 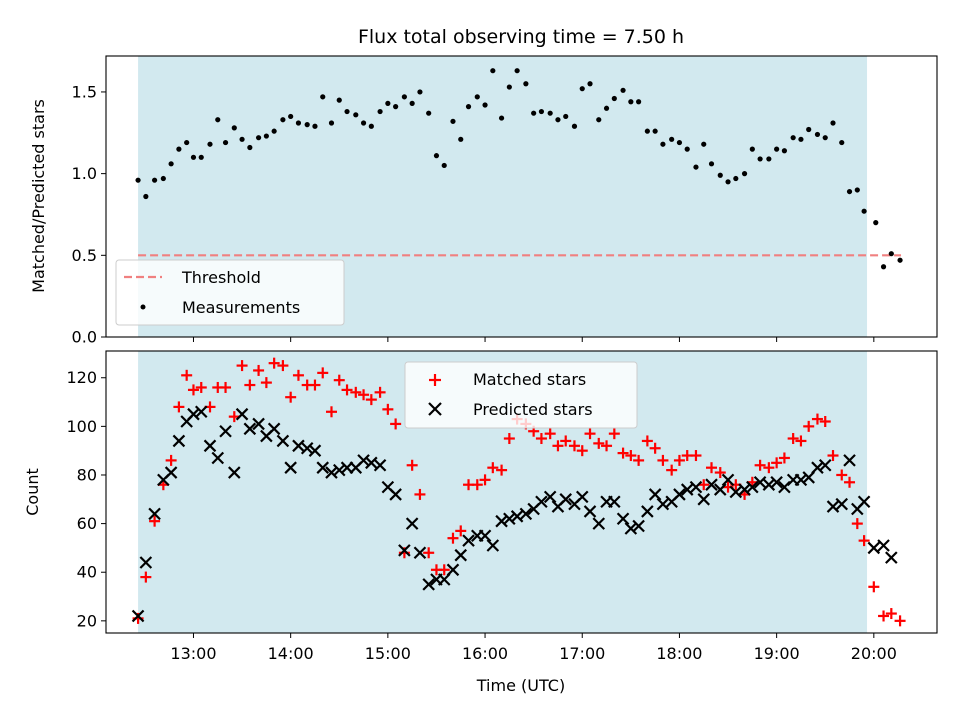 I want to click on counts-y-axis-label: Count, so click(x=32, y=492).